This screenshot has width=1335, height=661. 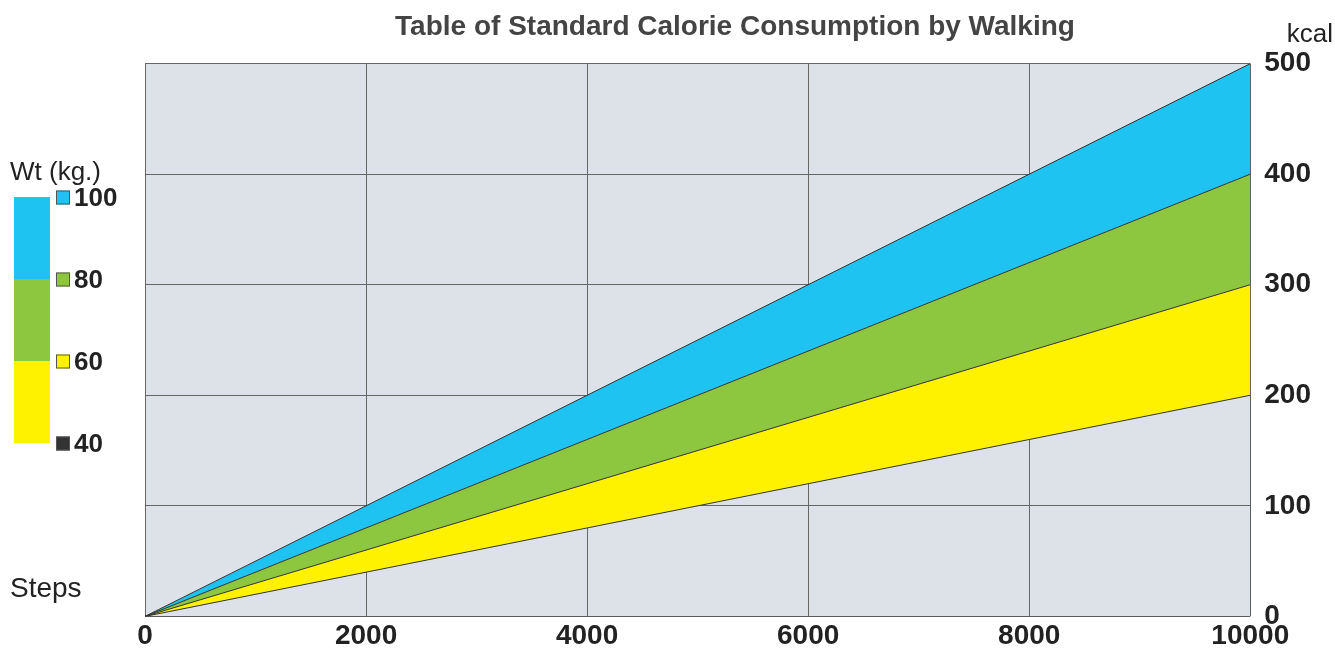 What do you see at coordinates (1309, 33) in the screenshot?
I see `y-axis-title: kcal` at bounding box center [1309, 33].